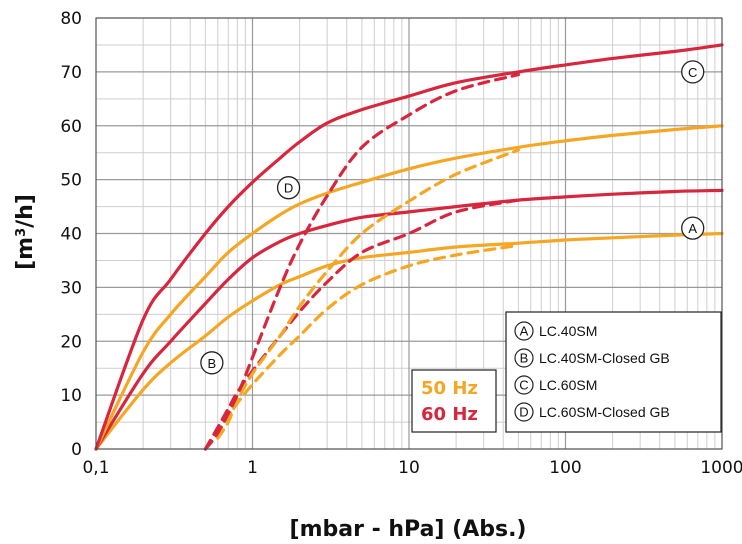  I want to click on y-tick-labels: 0 10 20 30 40 50 60 70 80, so click(71, 234).